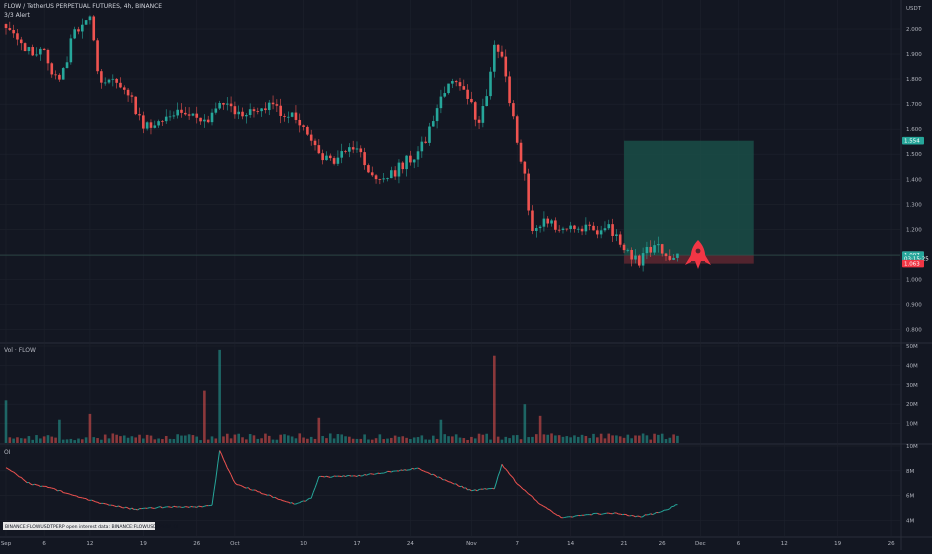  I want to click on price-tag-label: 1.554, so click(912, 142).